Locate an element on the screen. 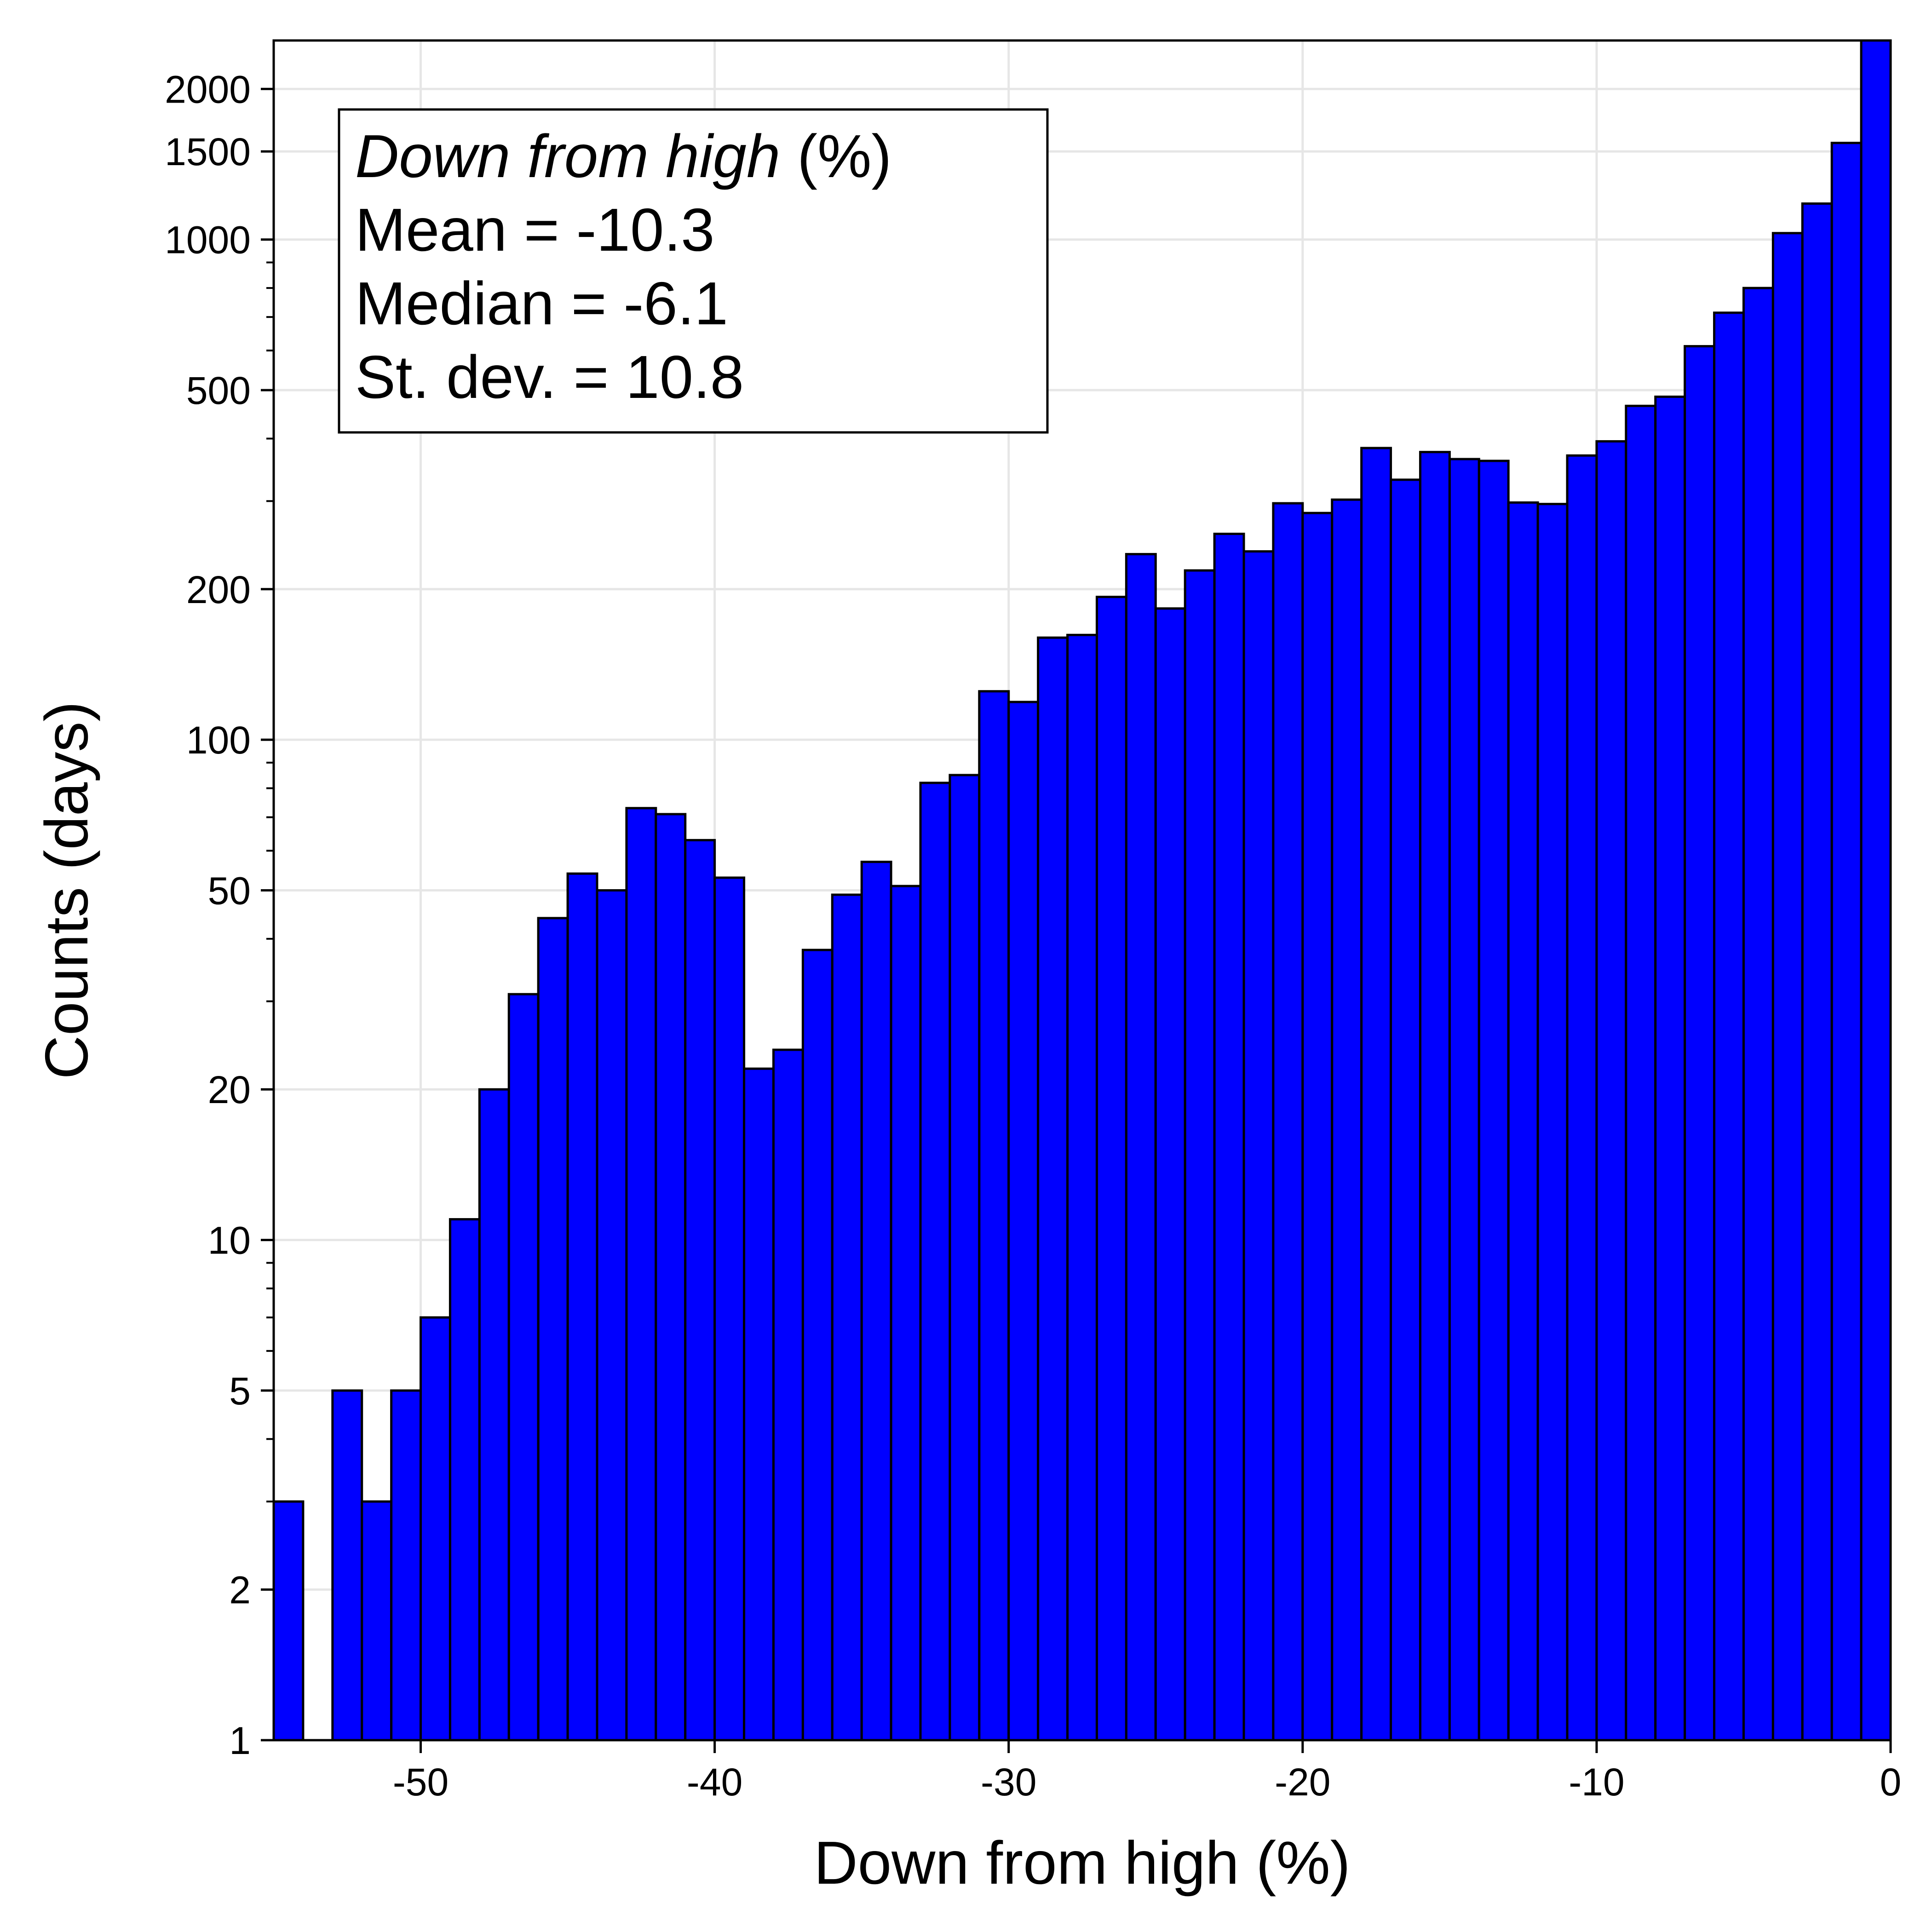 The image size is (1932, 1932). stats-title: Down from high (%) is located at coordinates (623, 156).